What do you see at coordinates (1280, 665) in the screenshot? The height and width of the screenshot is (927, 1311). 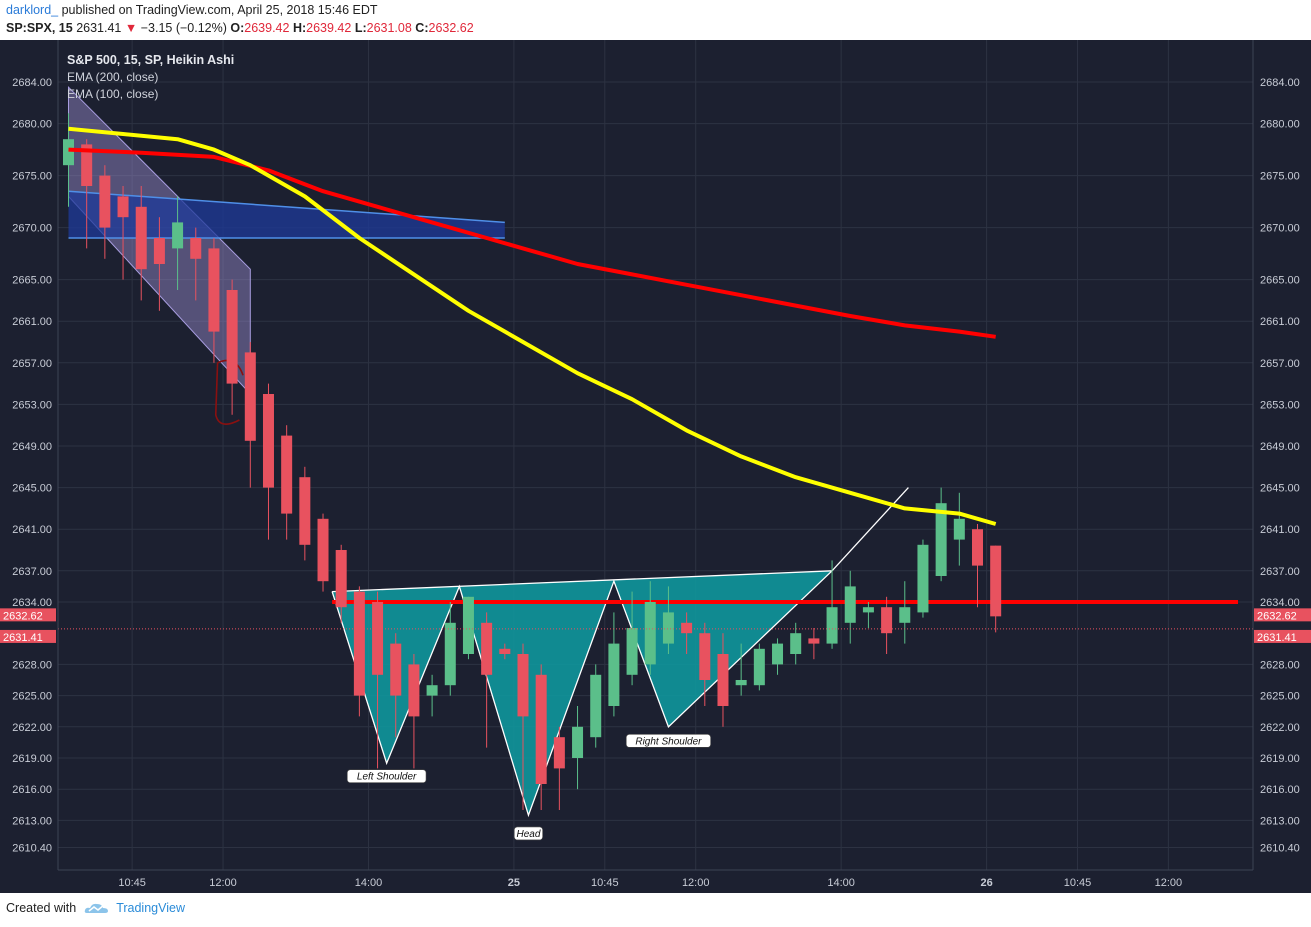 I see `y-tick-label-right: 2628.00` at bounding box center [1280, 665].